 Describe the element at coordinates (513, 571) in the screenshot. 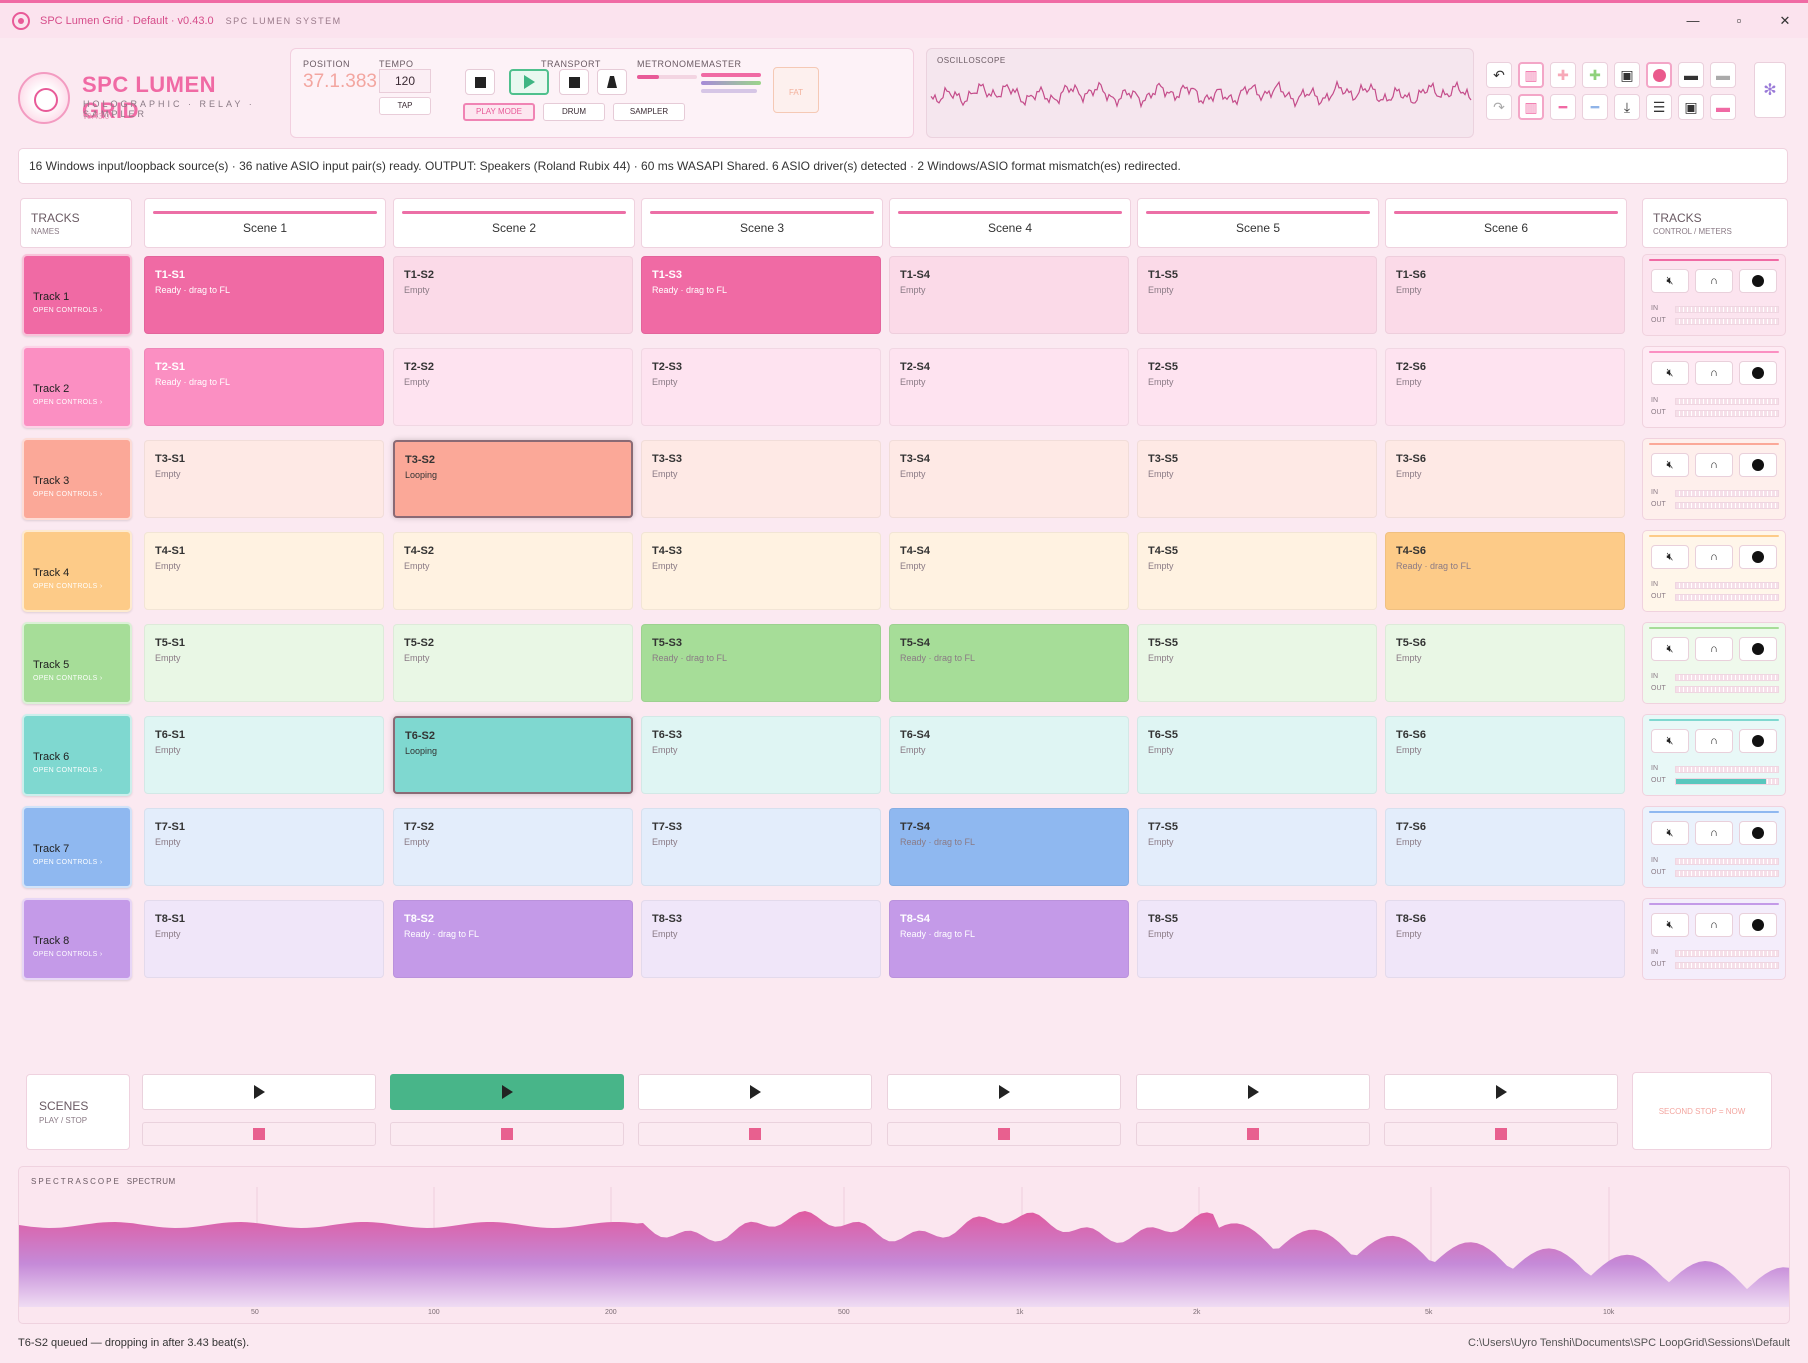

I see `clip-slot: T4-S2 Empty` at that location.